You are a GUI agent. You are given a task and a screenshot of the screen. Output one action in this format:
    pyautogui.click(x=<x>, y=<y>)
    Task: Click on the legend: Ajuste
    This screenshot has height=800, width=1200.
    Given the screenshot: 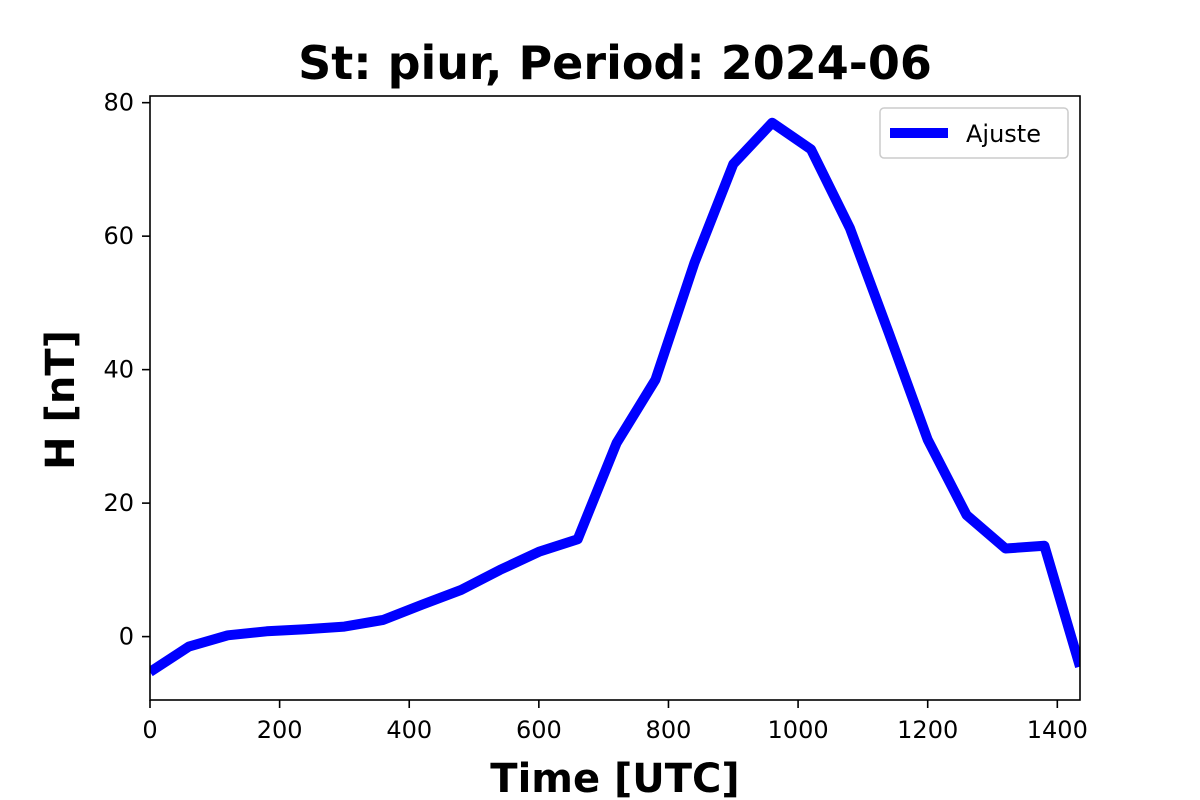 What is the action you would take?
    pyautogui.click(x=974, y=133)
    